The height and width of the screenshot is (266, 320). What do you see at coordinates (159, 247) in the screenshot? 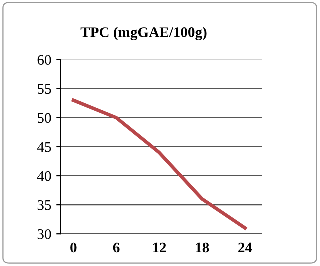
I see `x-tick-label: 12` at bounding box center [159, 247].